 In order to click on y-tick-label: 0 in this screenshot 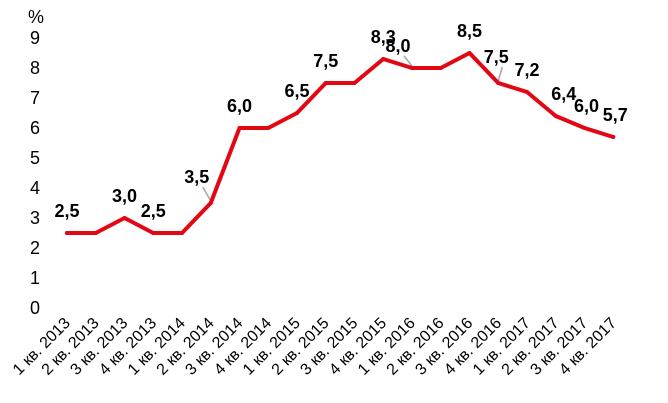, I will do `click(35, 308)`.